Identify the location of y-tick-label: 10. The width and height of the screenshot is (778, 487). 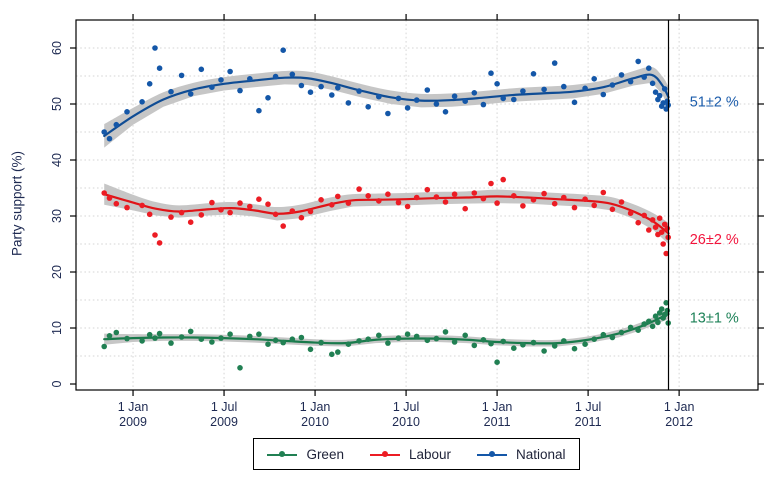
(57, 328).